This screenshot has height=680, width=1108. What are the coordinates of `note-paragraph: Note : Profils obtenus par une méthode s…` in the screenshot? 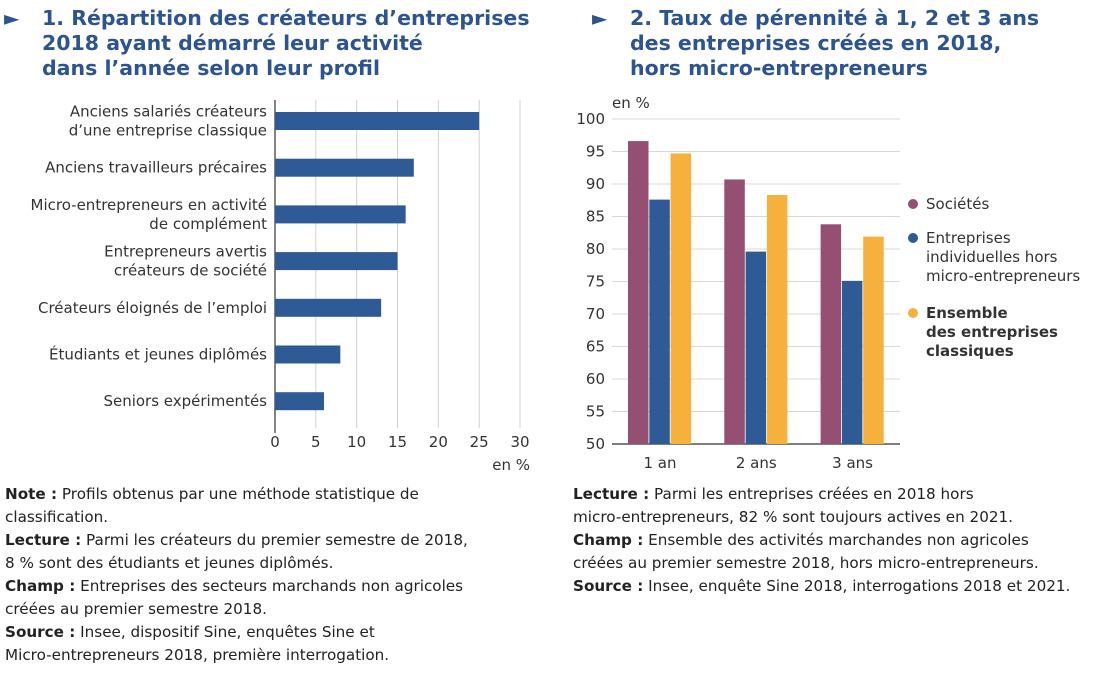 It's located at (275, 506).